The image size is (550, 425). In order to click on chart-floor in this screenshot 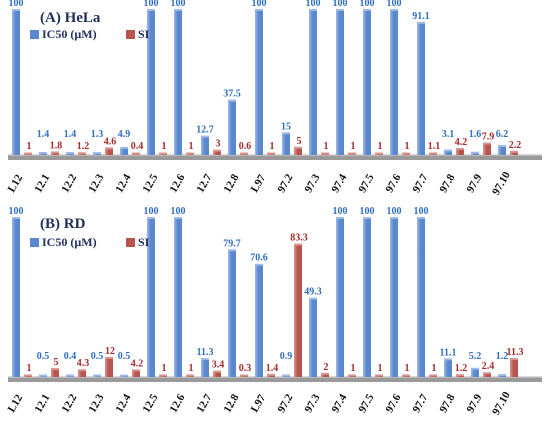, I will do `click(275, 157)`.